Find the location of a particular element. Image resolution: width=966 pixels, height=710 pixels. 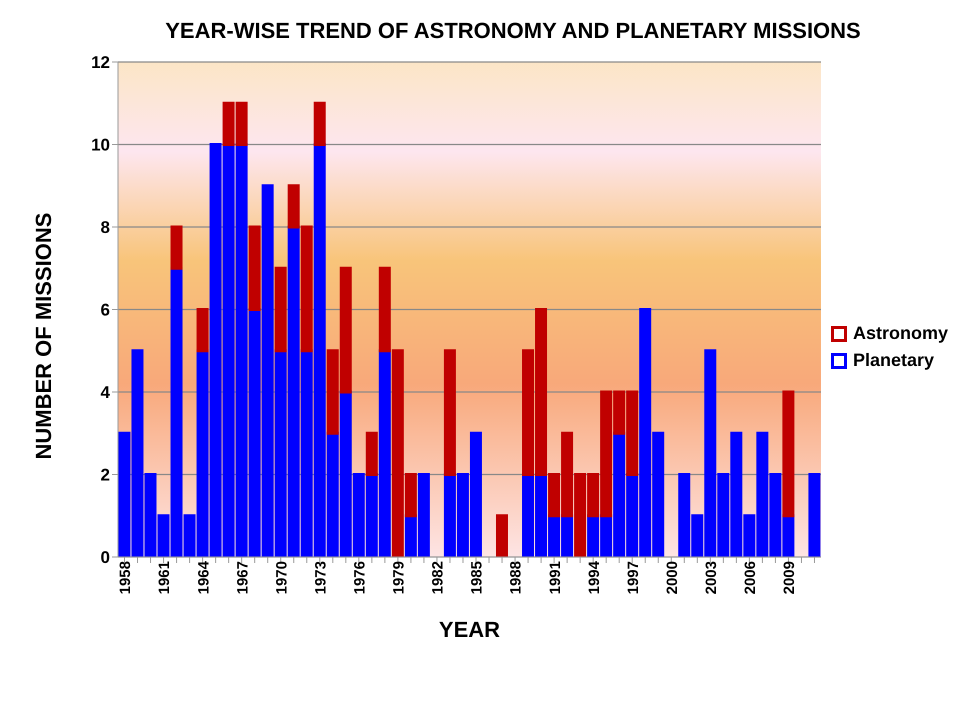

x-tick-label: 1985 is located at coordinates (477, 577).